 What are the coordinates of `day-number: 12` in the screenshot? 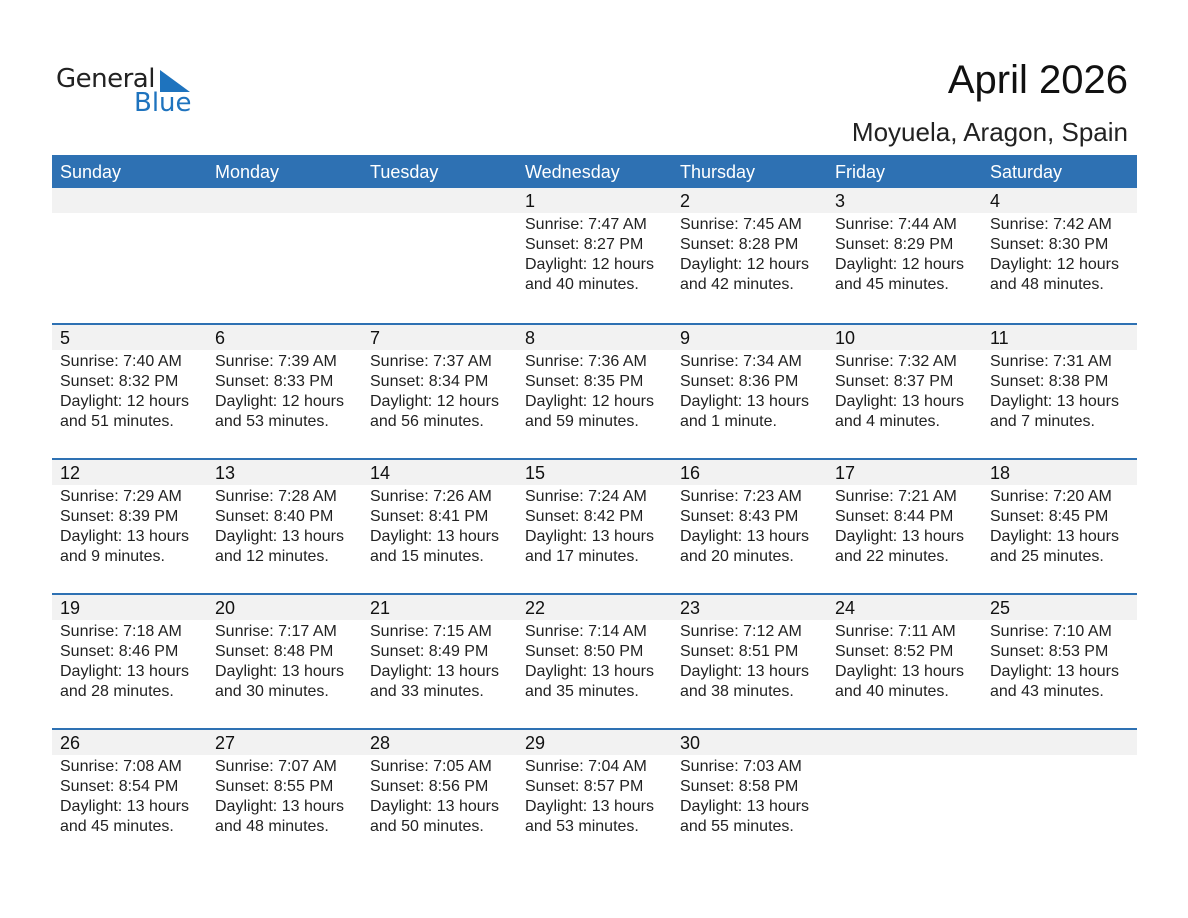 It's located at (70, 473).